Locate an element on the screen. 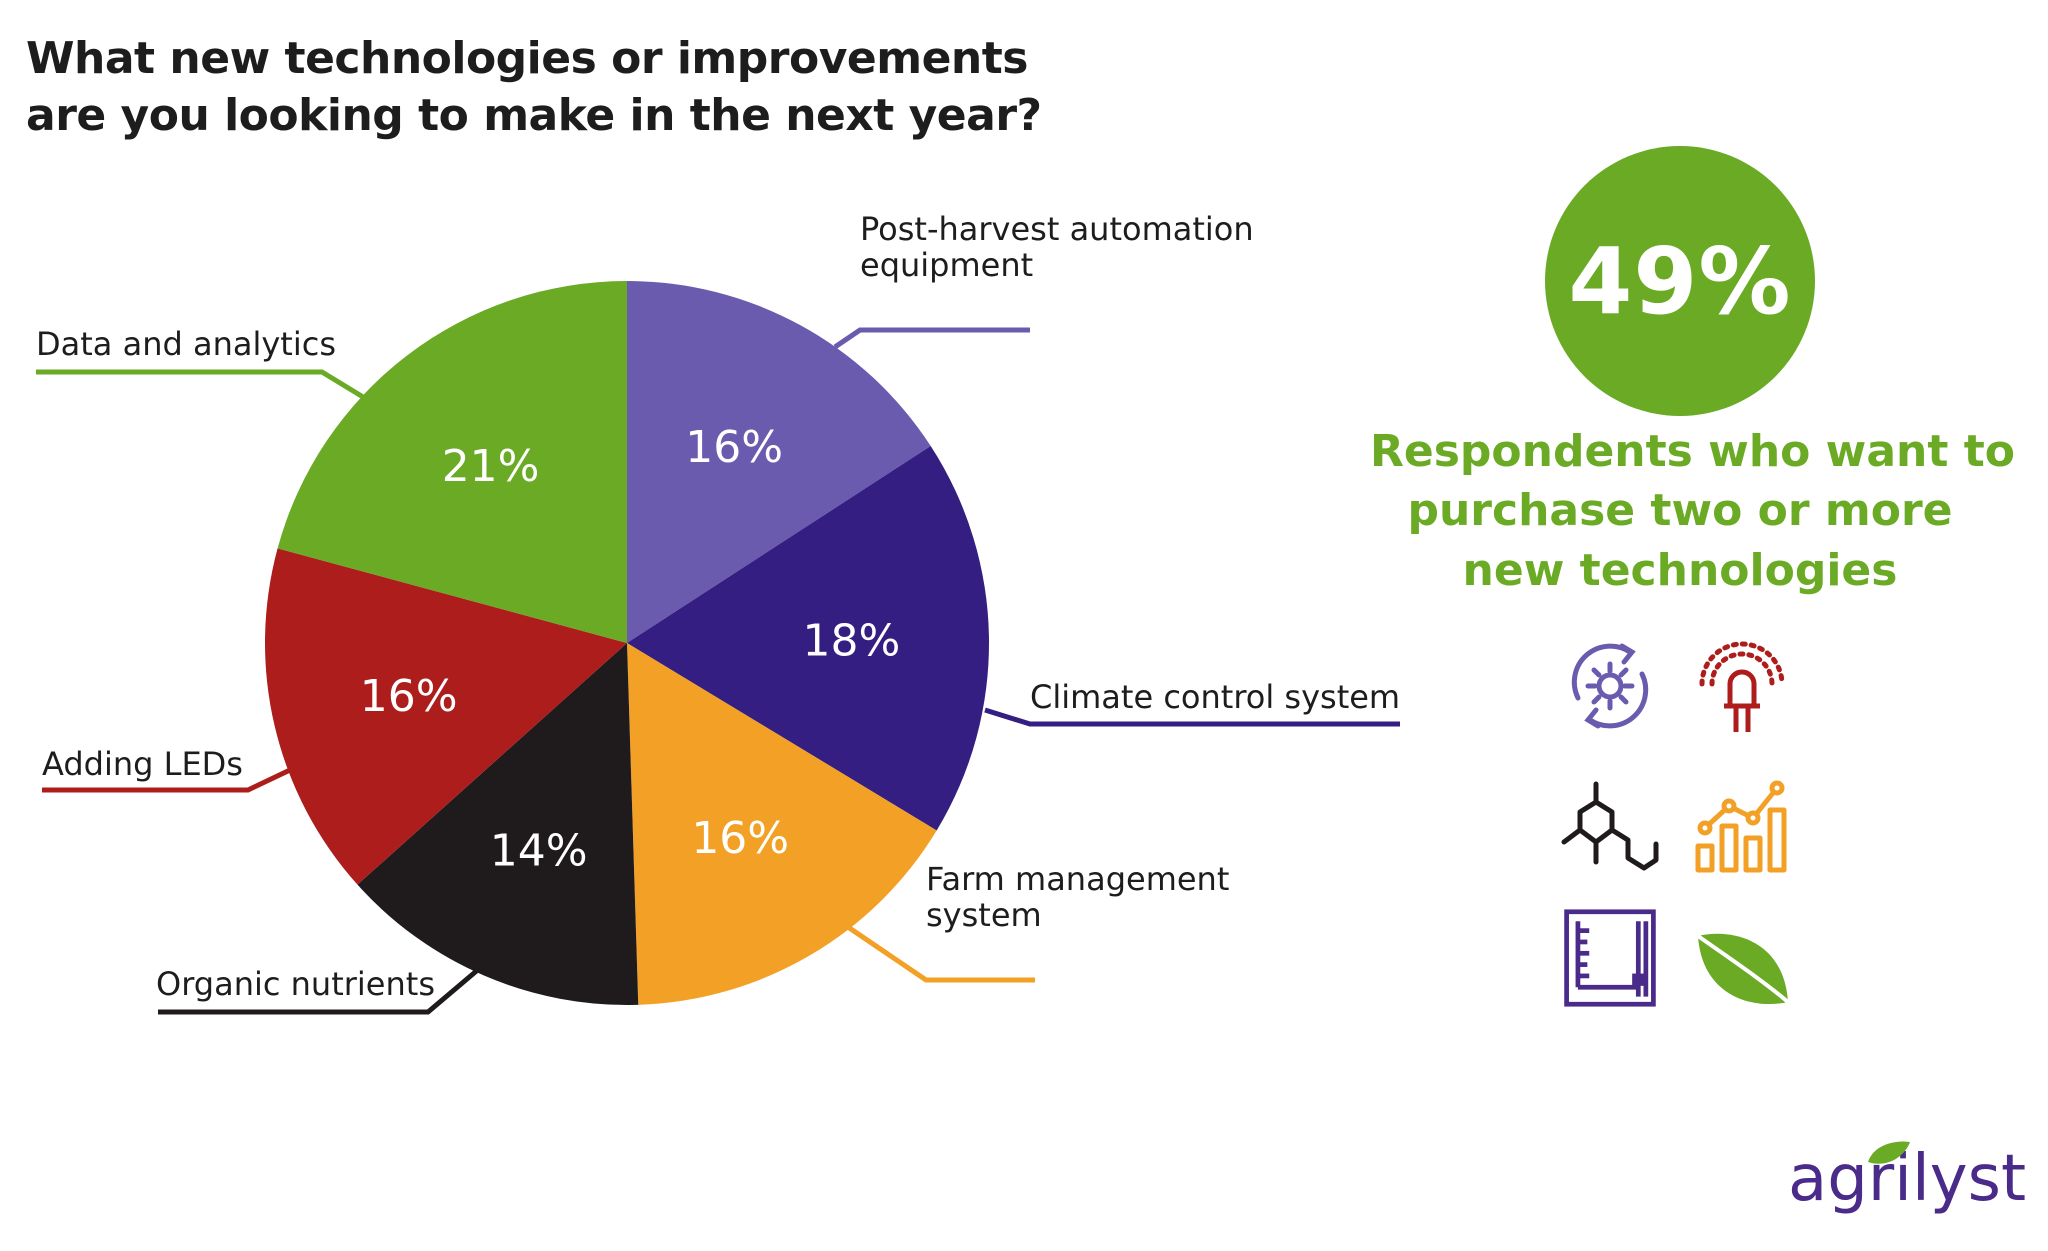 The width and height of the screenshot is (2048, 1251). stat-caption-line-3: new technologies is located at coordinates (1680, 570).